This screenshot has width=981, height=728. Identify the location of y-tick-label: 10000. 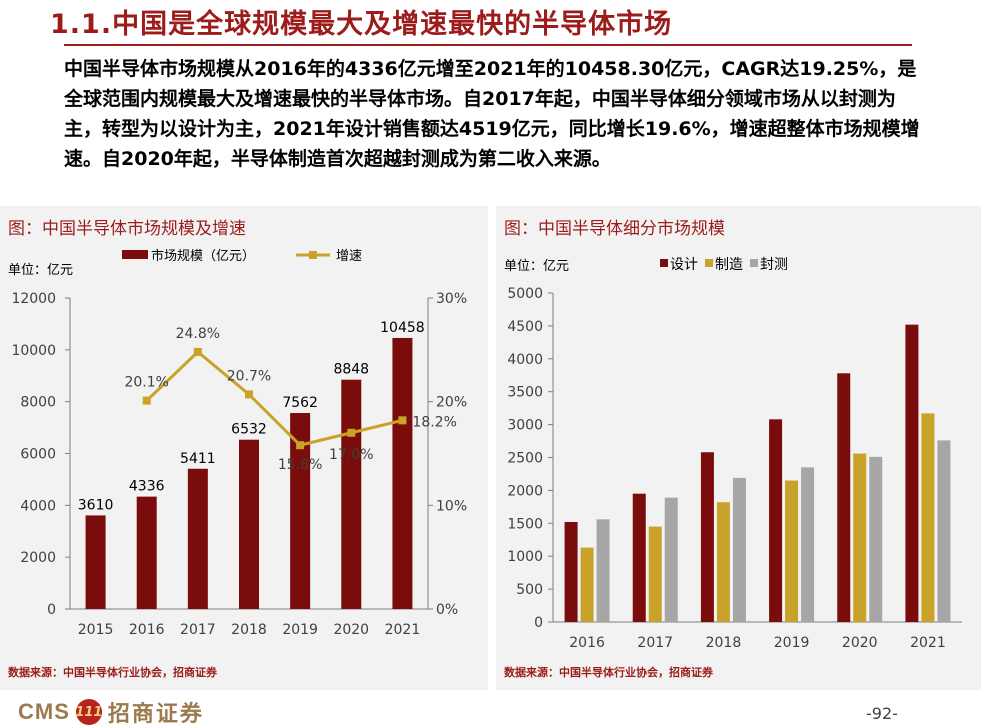
(33, 351).